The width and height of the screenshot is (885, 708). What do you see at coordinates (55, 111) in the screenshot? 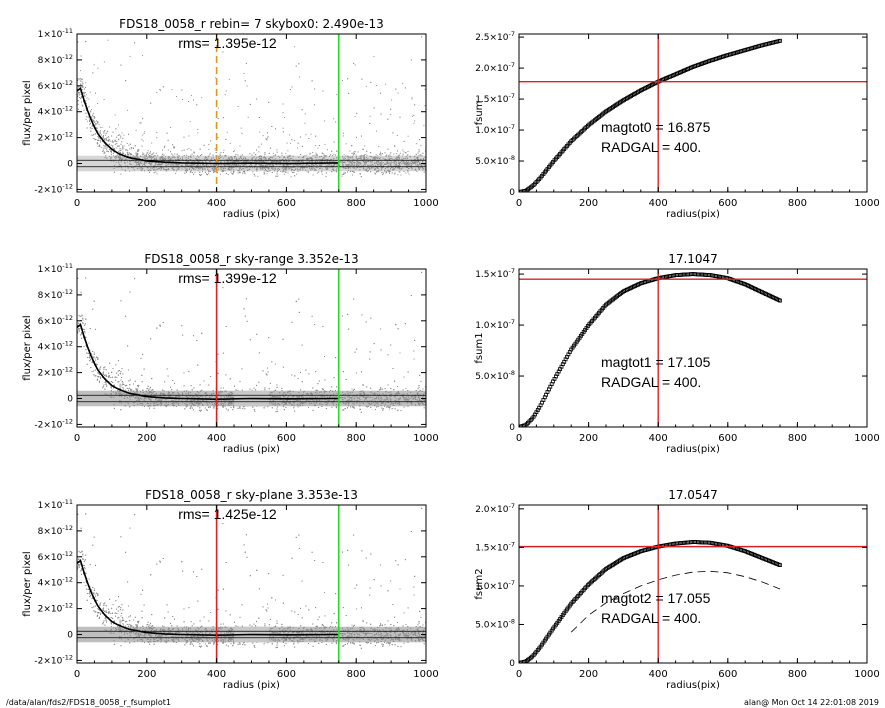
I see `y-tick-label: 4×10⁻¹²` at bounding box center [55, 111].